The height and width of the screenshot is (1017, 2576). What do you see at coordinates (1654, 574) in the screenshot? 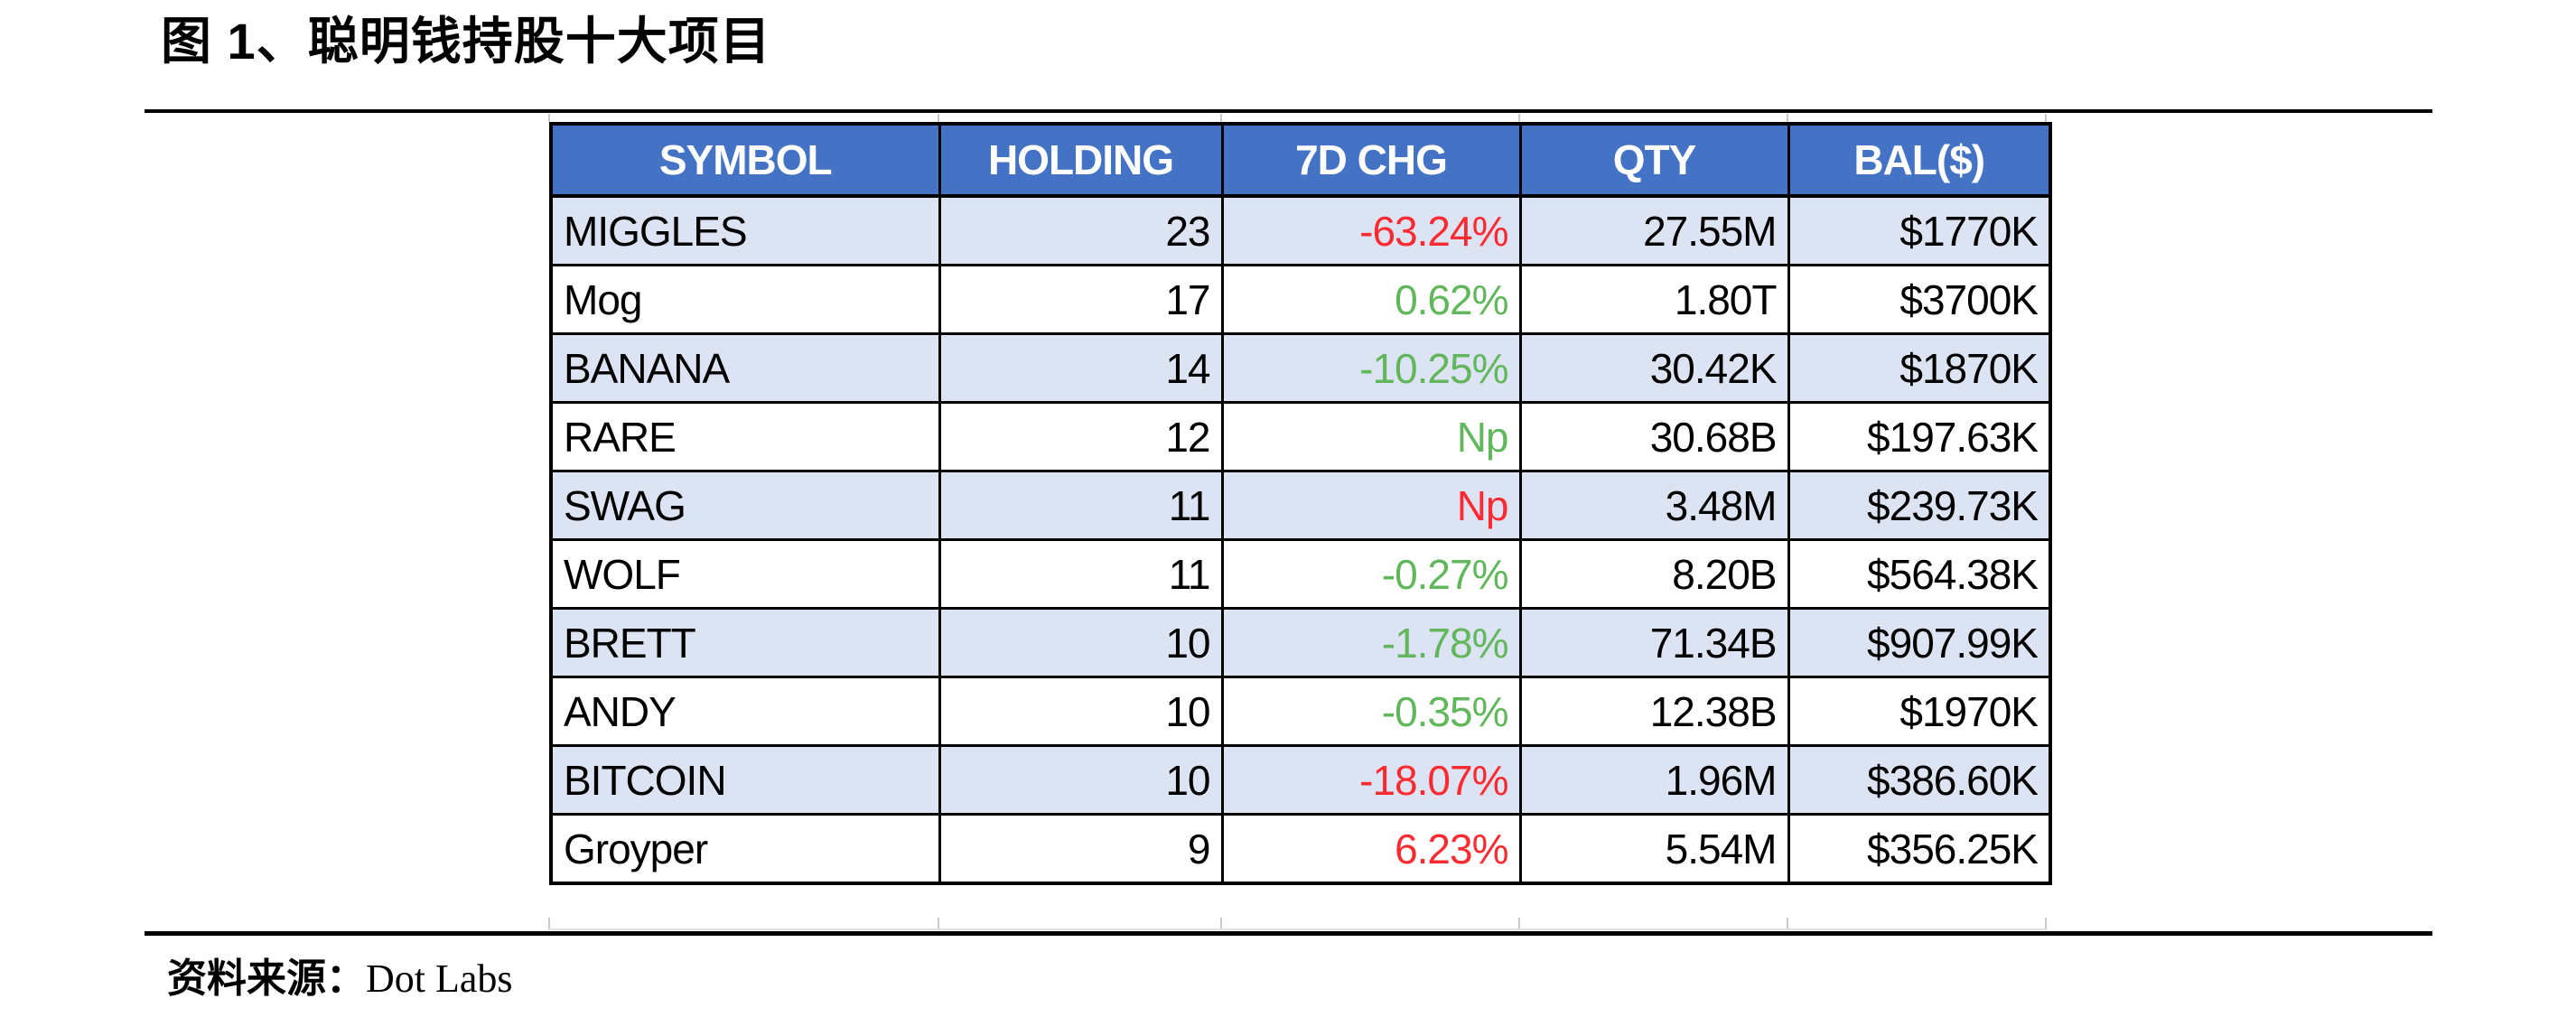
I see `cell-qty: 8.20B` at bounding box center [1654, 574].